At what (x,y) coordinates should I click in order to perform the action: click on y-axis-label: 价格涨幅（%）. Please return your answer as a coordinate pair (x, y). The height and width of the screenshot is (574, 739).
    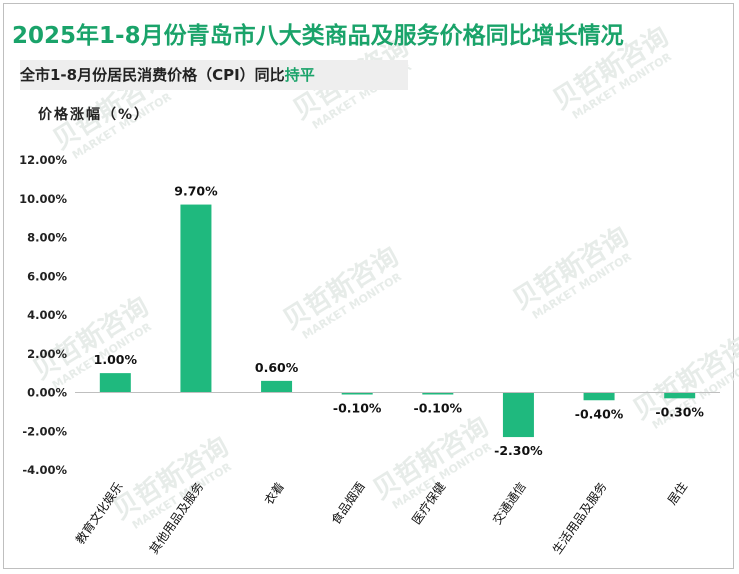
    Looking at the image, I should click on (94, 115).